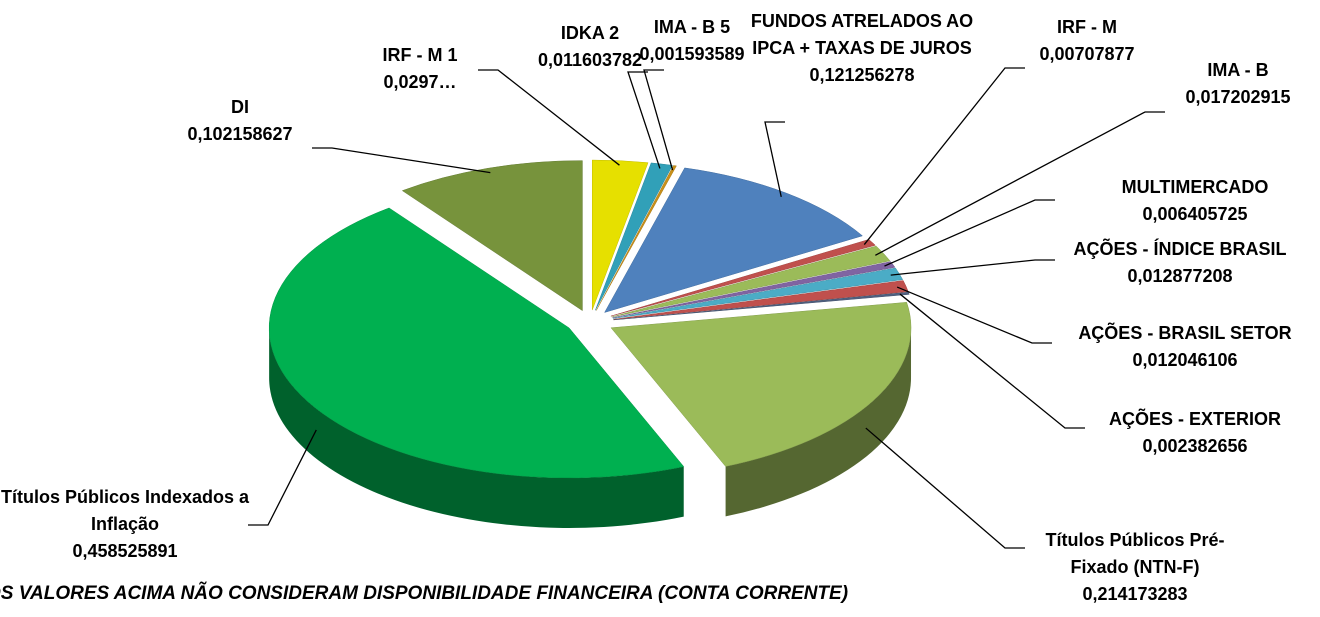 This screenshot has height=617, width=1320. What do you see at coordinates (692, 54) in the screenshot?
I see `slice-value: 0,001593589` at bounding box center [692, 54].